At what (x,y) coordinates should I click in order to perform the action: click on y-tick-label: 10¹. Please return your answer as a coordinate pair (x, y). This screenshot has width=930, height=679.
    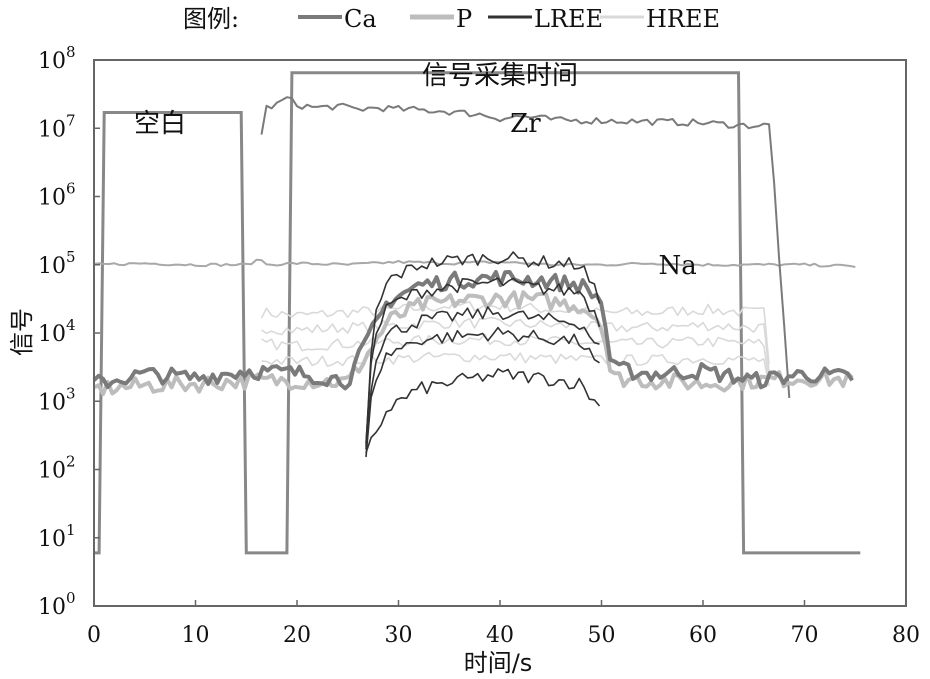
    Looking at the image, I should click on (57, 536).